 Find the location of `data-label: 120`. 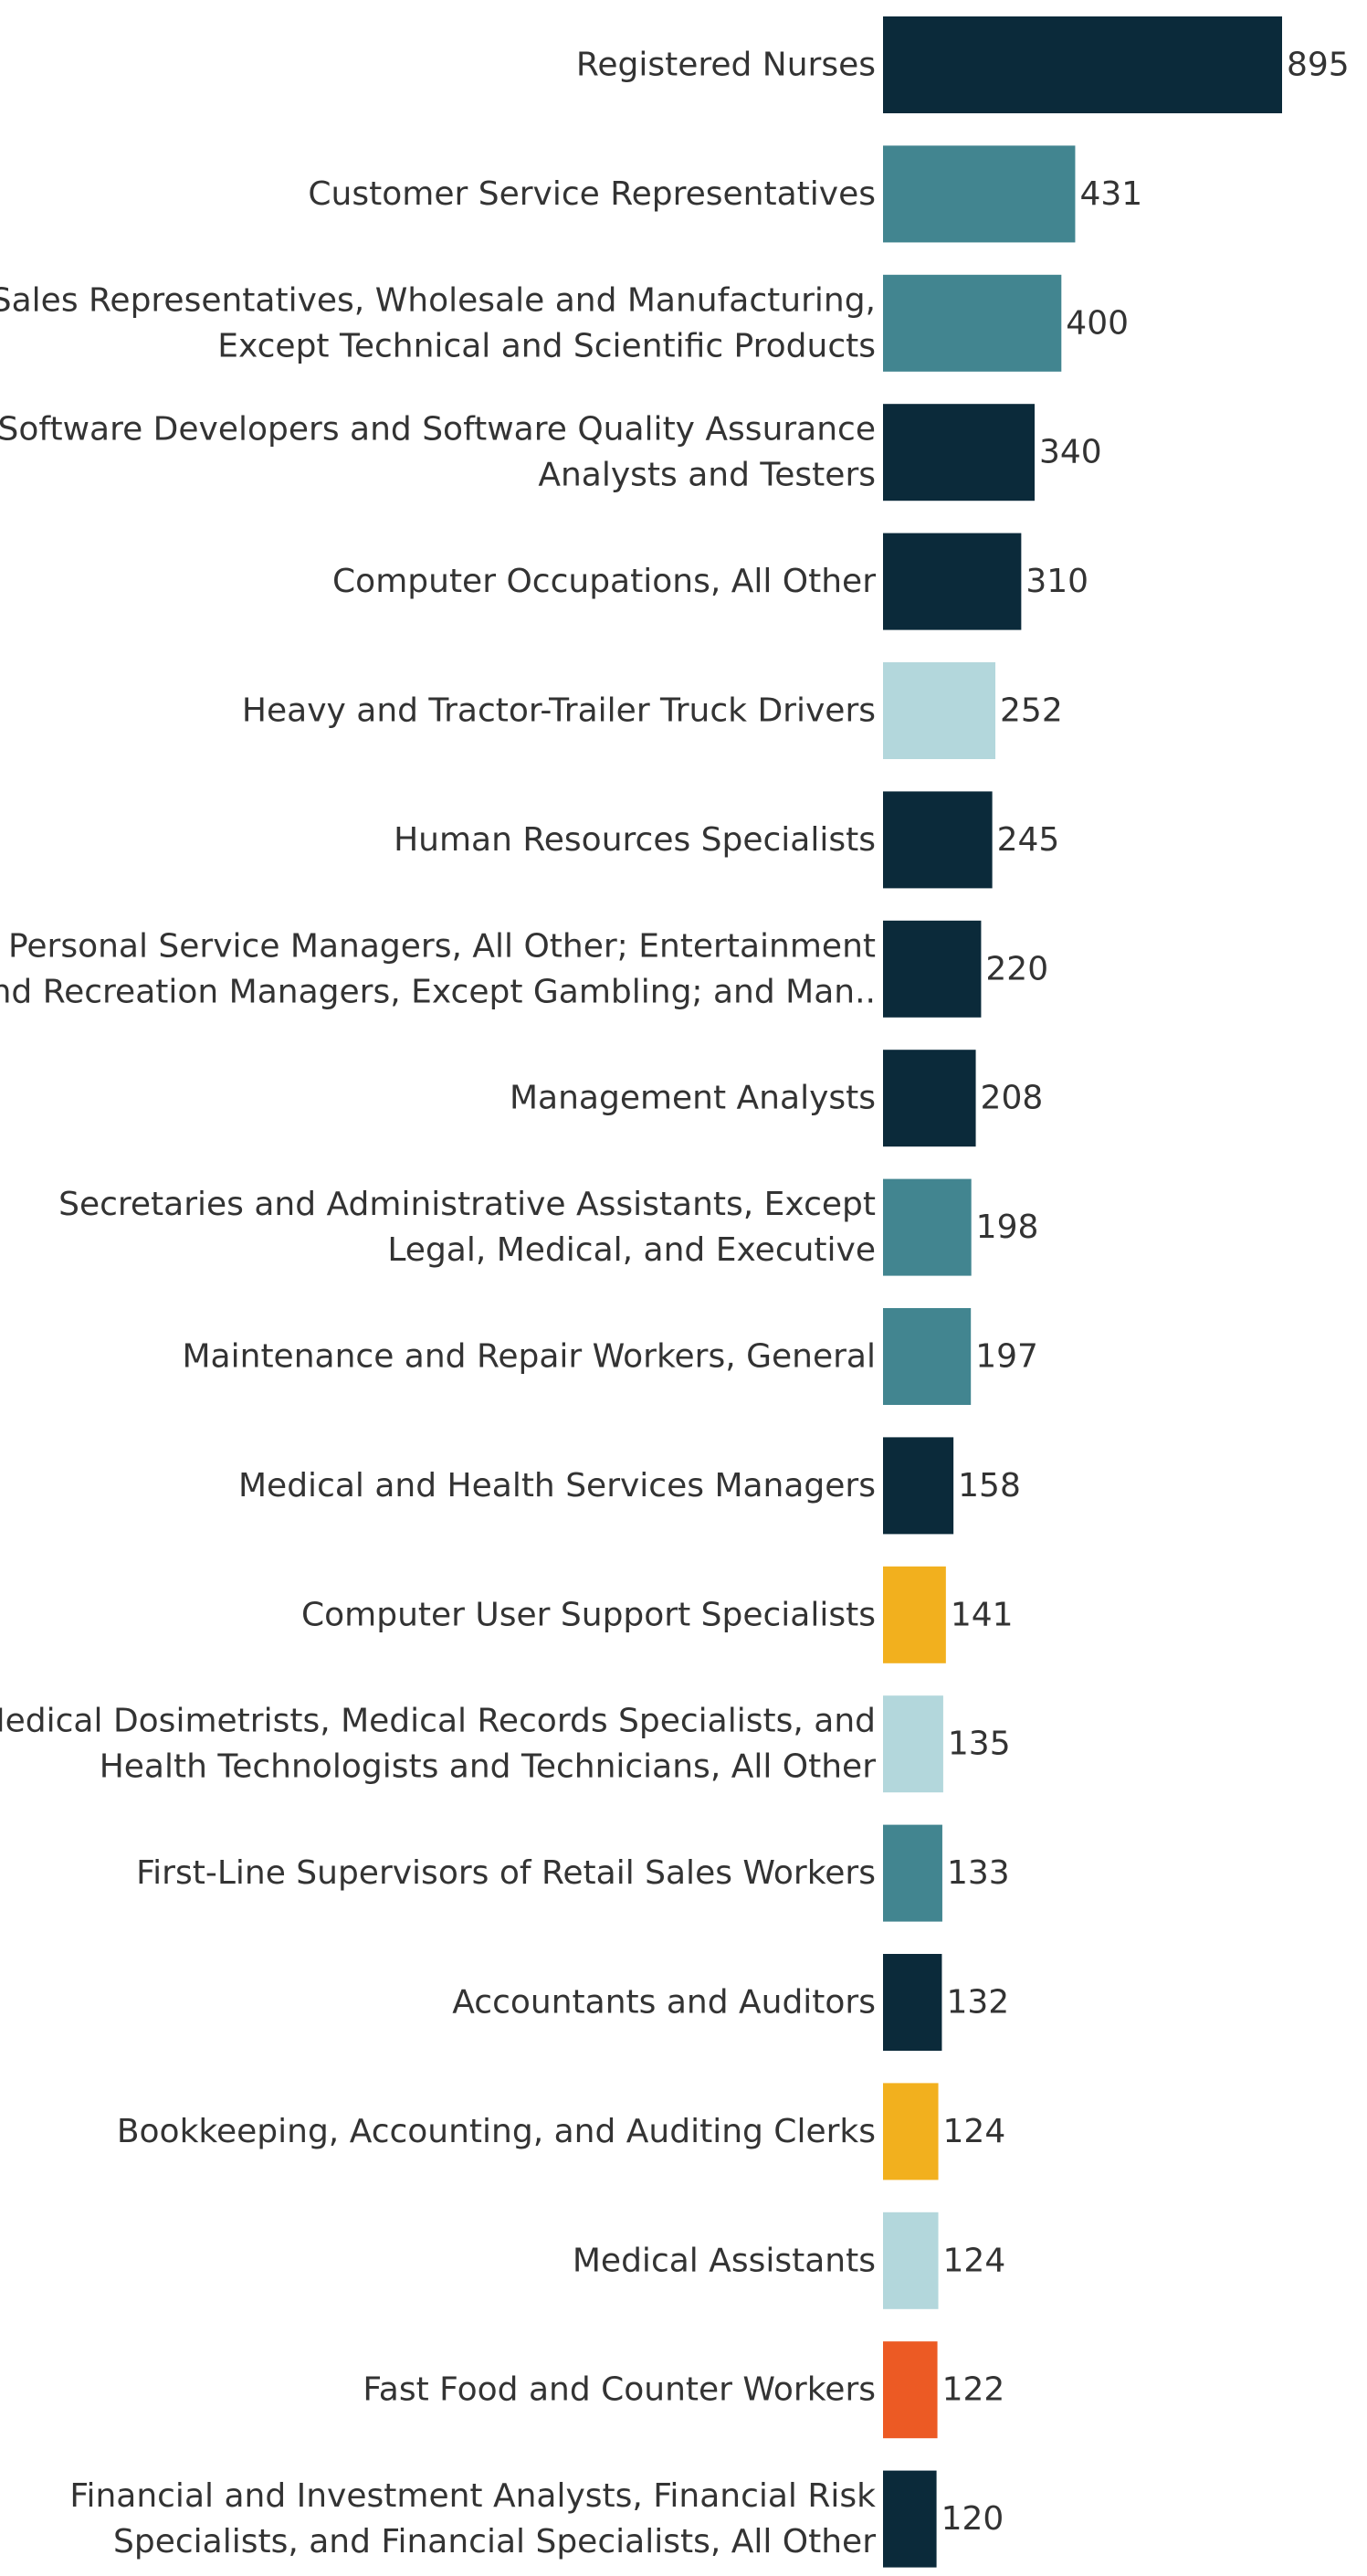

data-label: 120 is located at coordinates (972, 2519).